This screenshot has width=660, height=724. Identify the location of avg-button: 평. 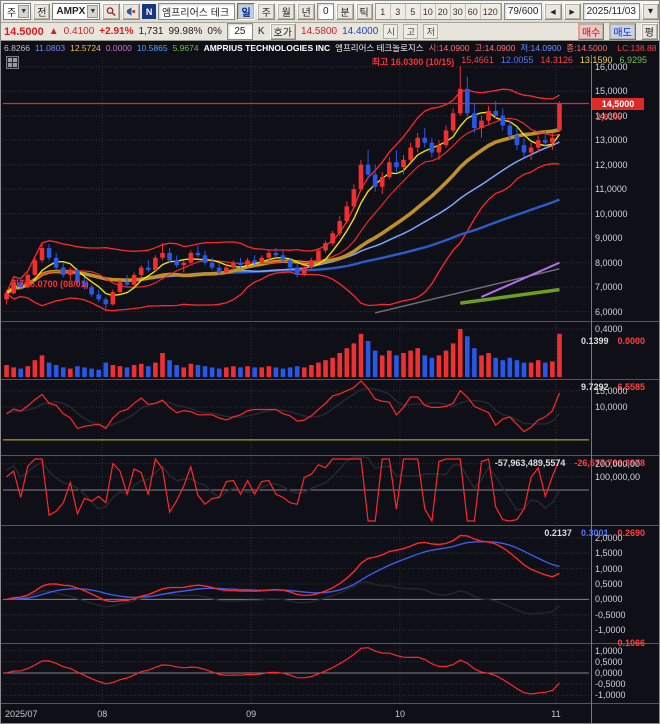
(649, 31).